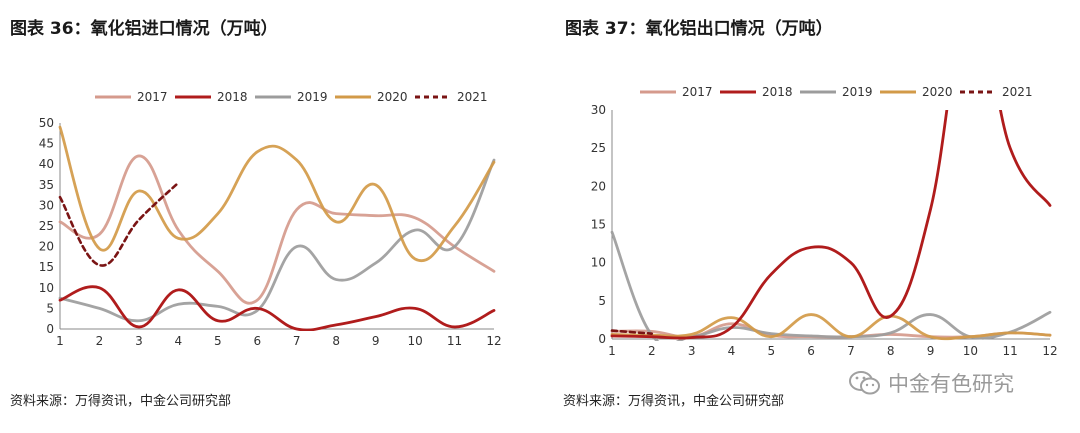 This screenshot has width=1080, height=433. Describe the element at coordinates (598, 110) in the screenshot. I see `right-y-tick-label: 30` at that location.